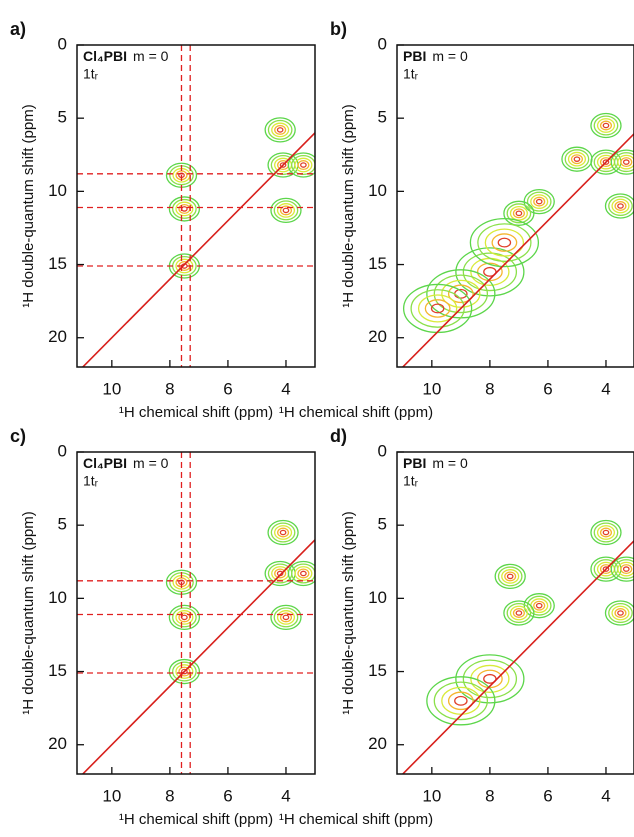  I want to click on y-tick-label: 20, so click(57, 336).